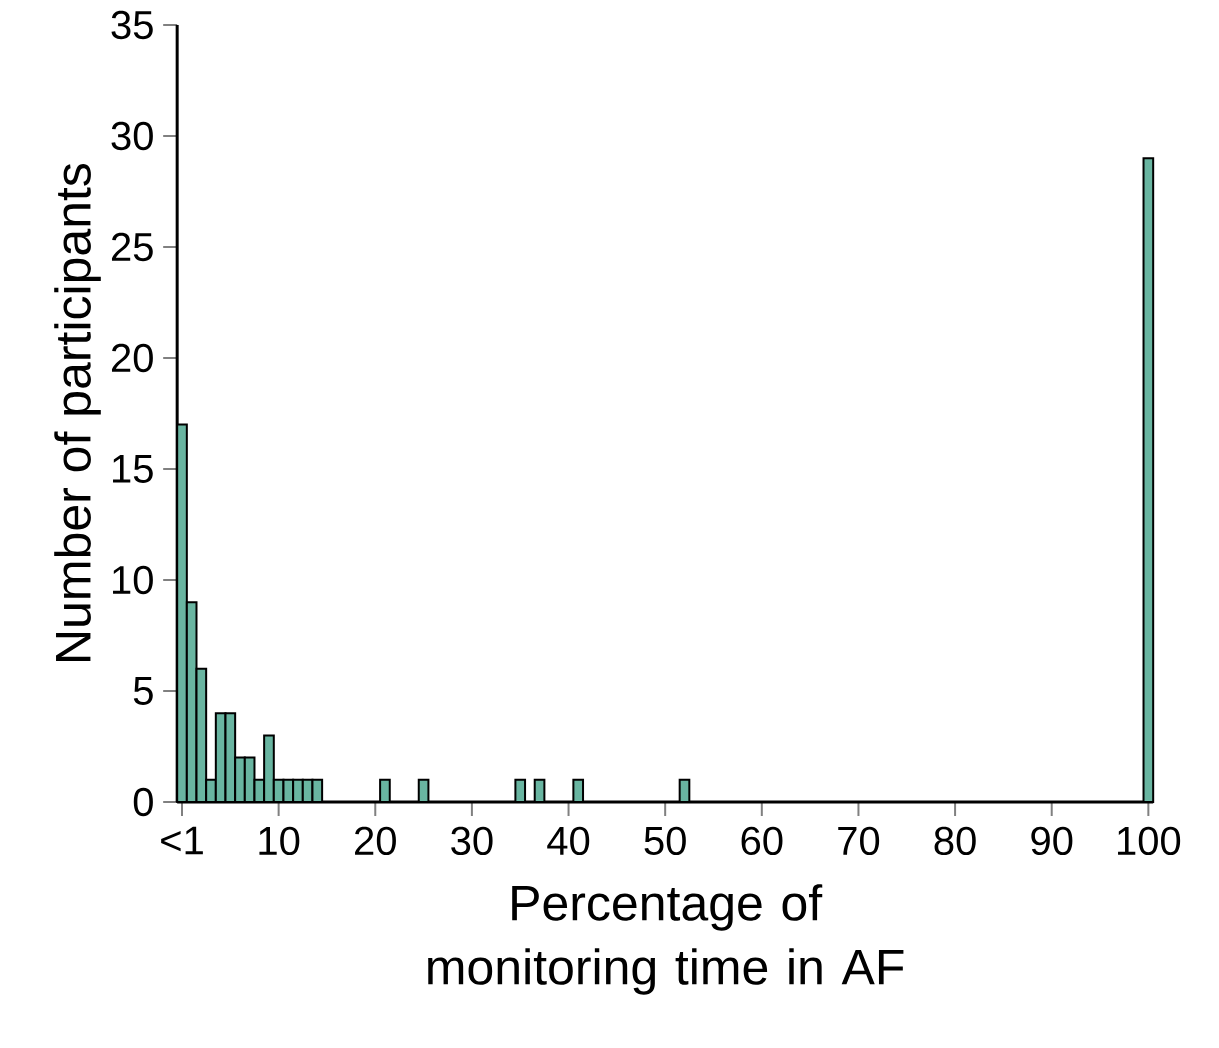 The height and width of the screenshot is (1048, 1219). What do you see at coordinates (132, 136) in the screenshot?
I see `y-tick-label: 30` at bounding box center [132, 136].